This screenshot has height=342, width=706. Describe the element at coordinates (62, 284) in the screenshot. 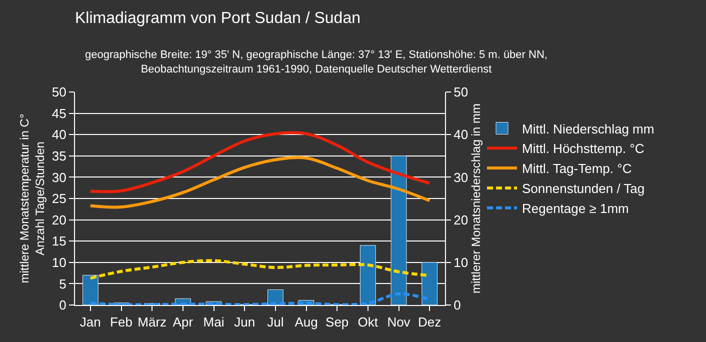

I see `y-tick-label: 5` at that location.